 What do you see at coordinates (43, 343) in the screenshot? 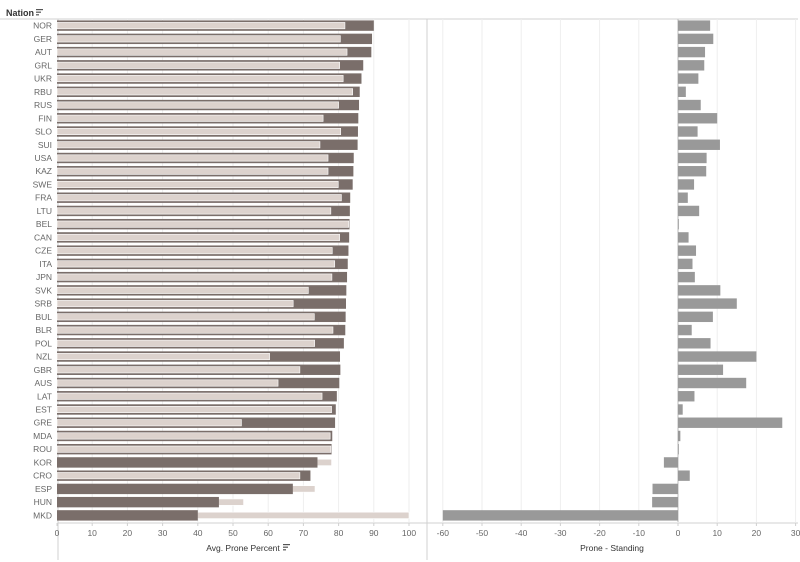
I see `nation-label: POL` at bounding box center [43, 343].